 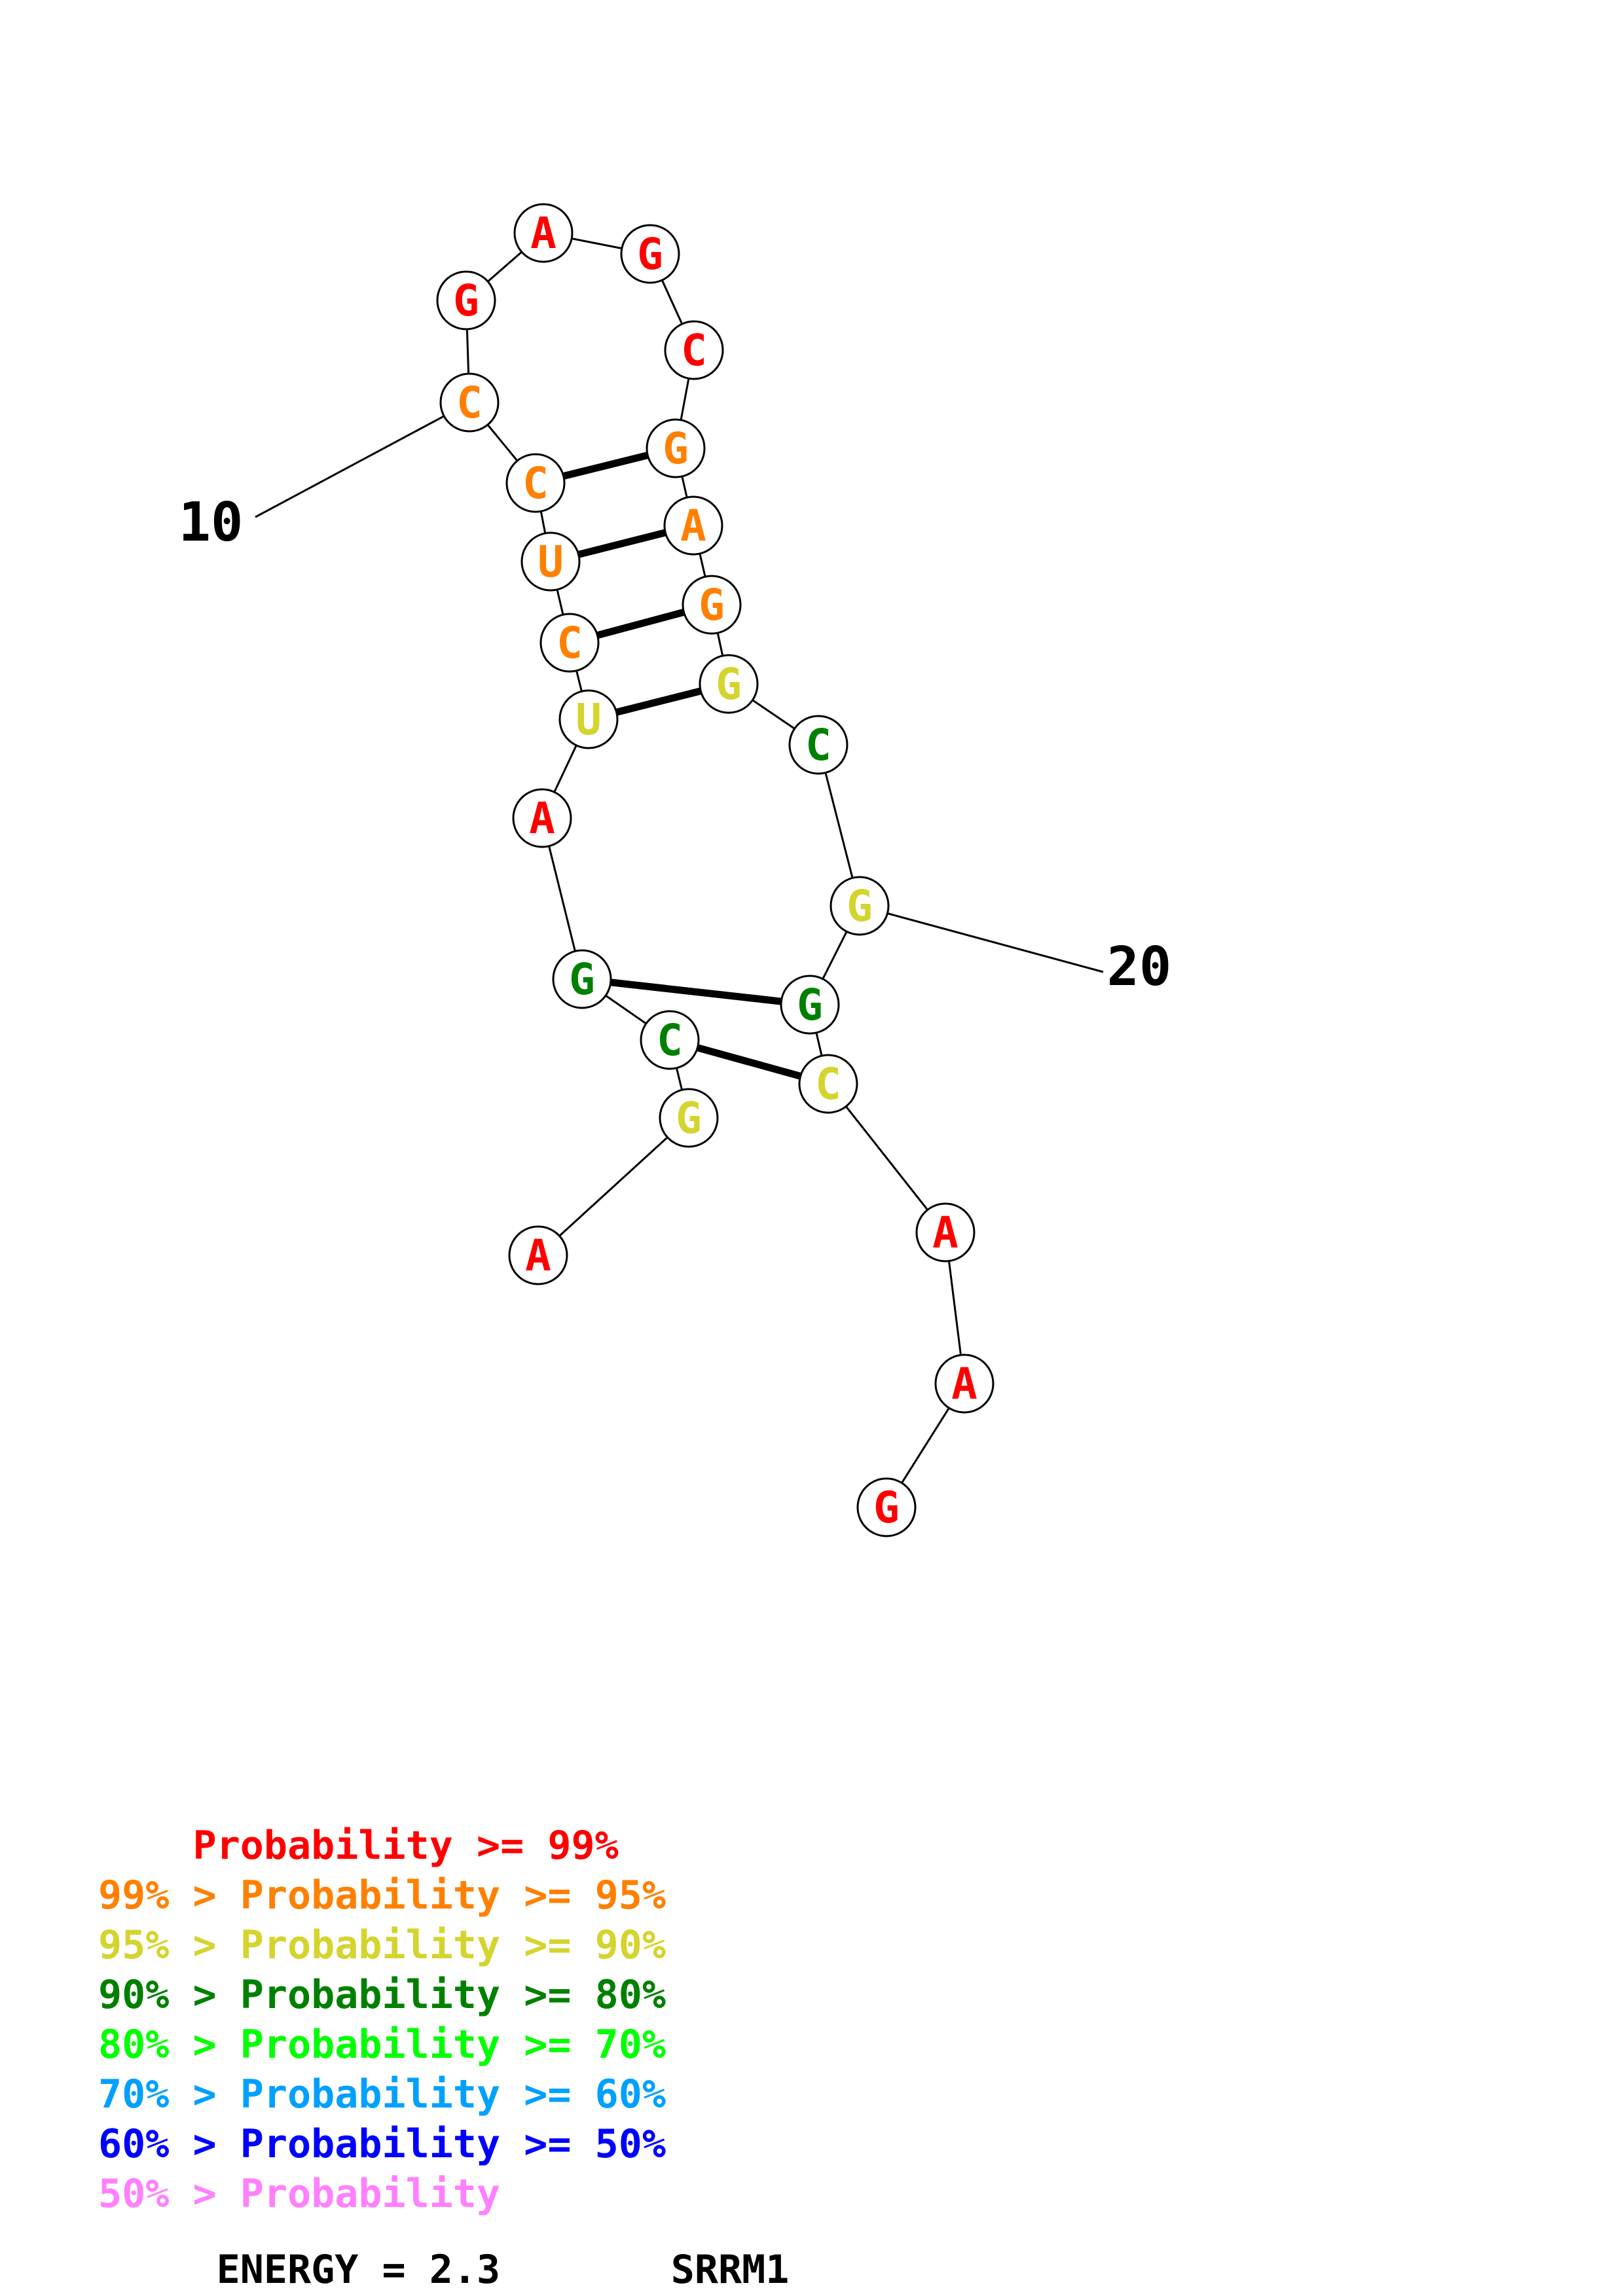 What do you see at coordinates (358, 1846) in the screenshot?
I see `legend-entry: Probability >= 99%` at bounding box center [358, 1846].